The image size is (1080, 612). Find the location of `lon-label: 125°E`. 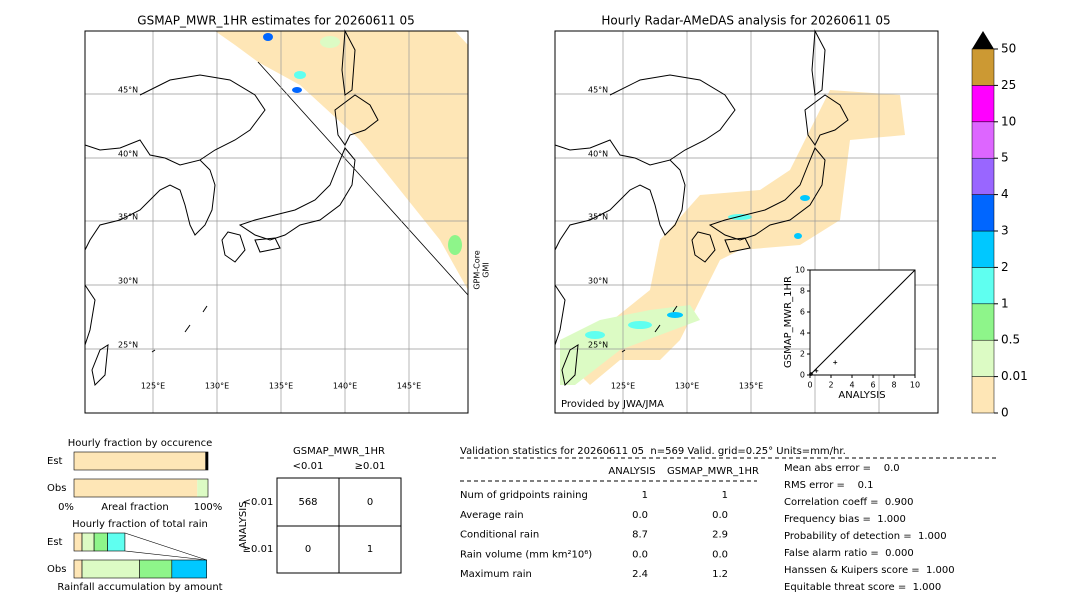

lon-label: 125°E is located at coordinates (623, 386).